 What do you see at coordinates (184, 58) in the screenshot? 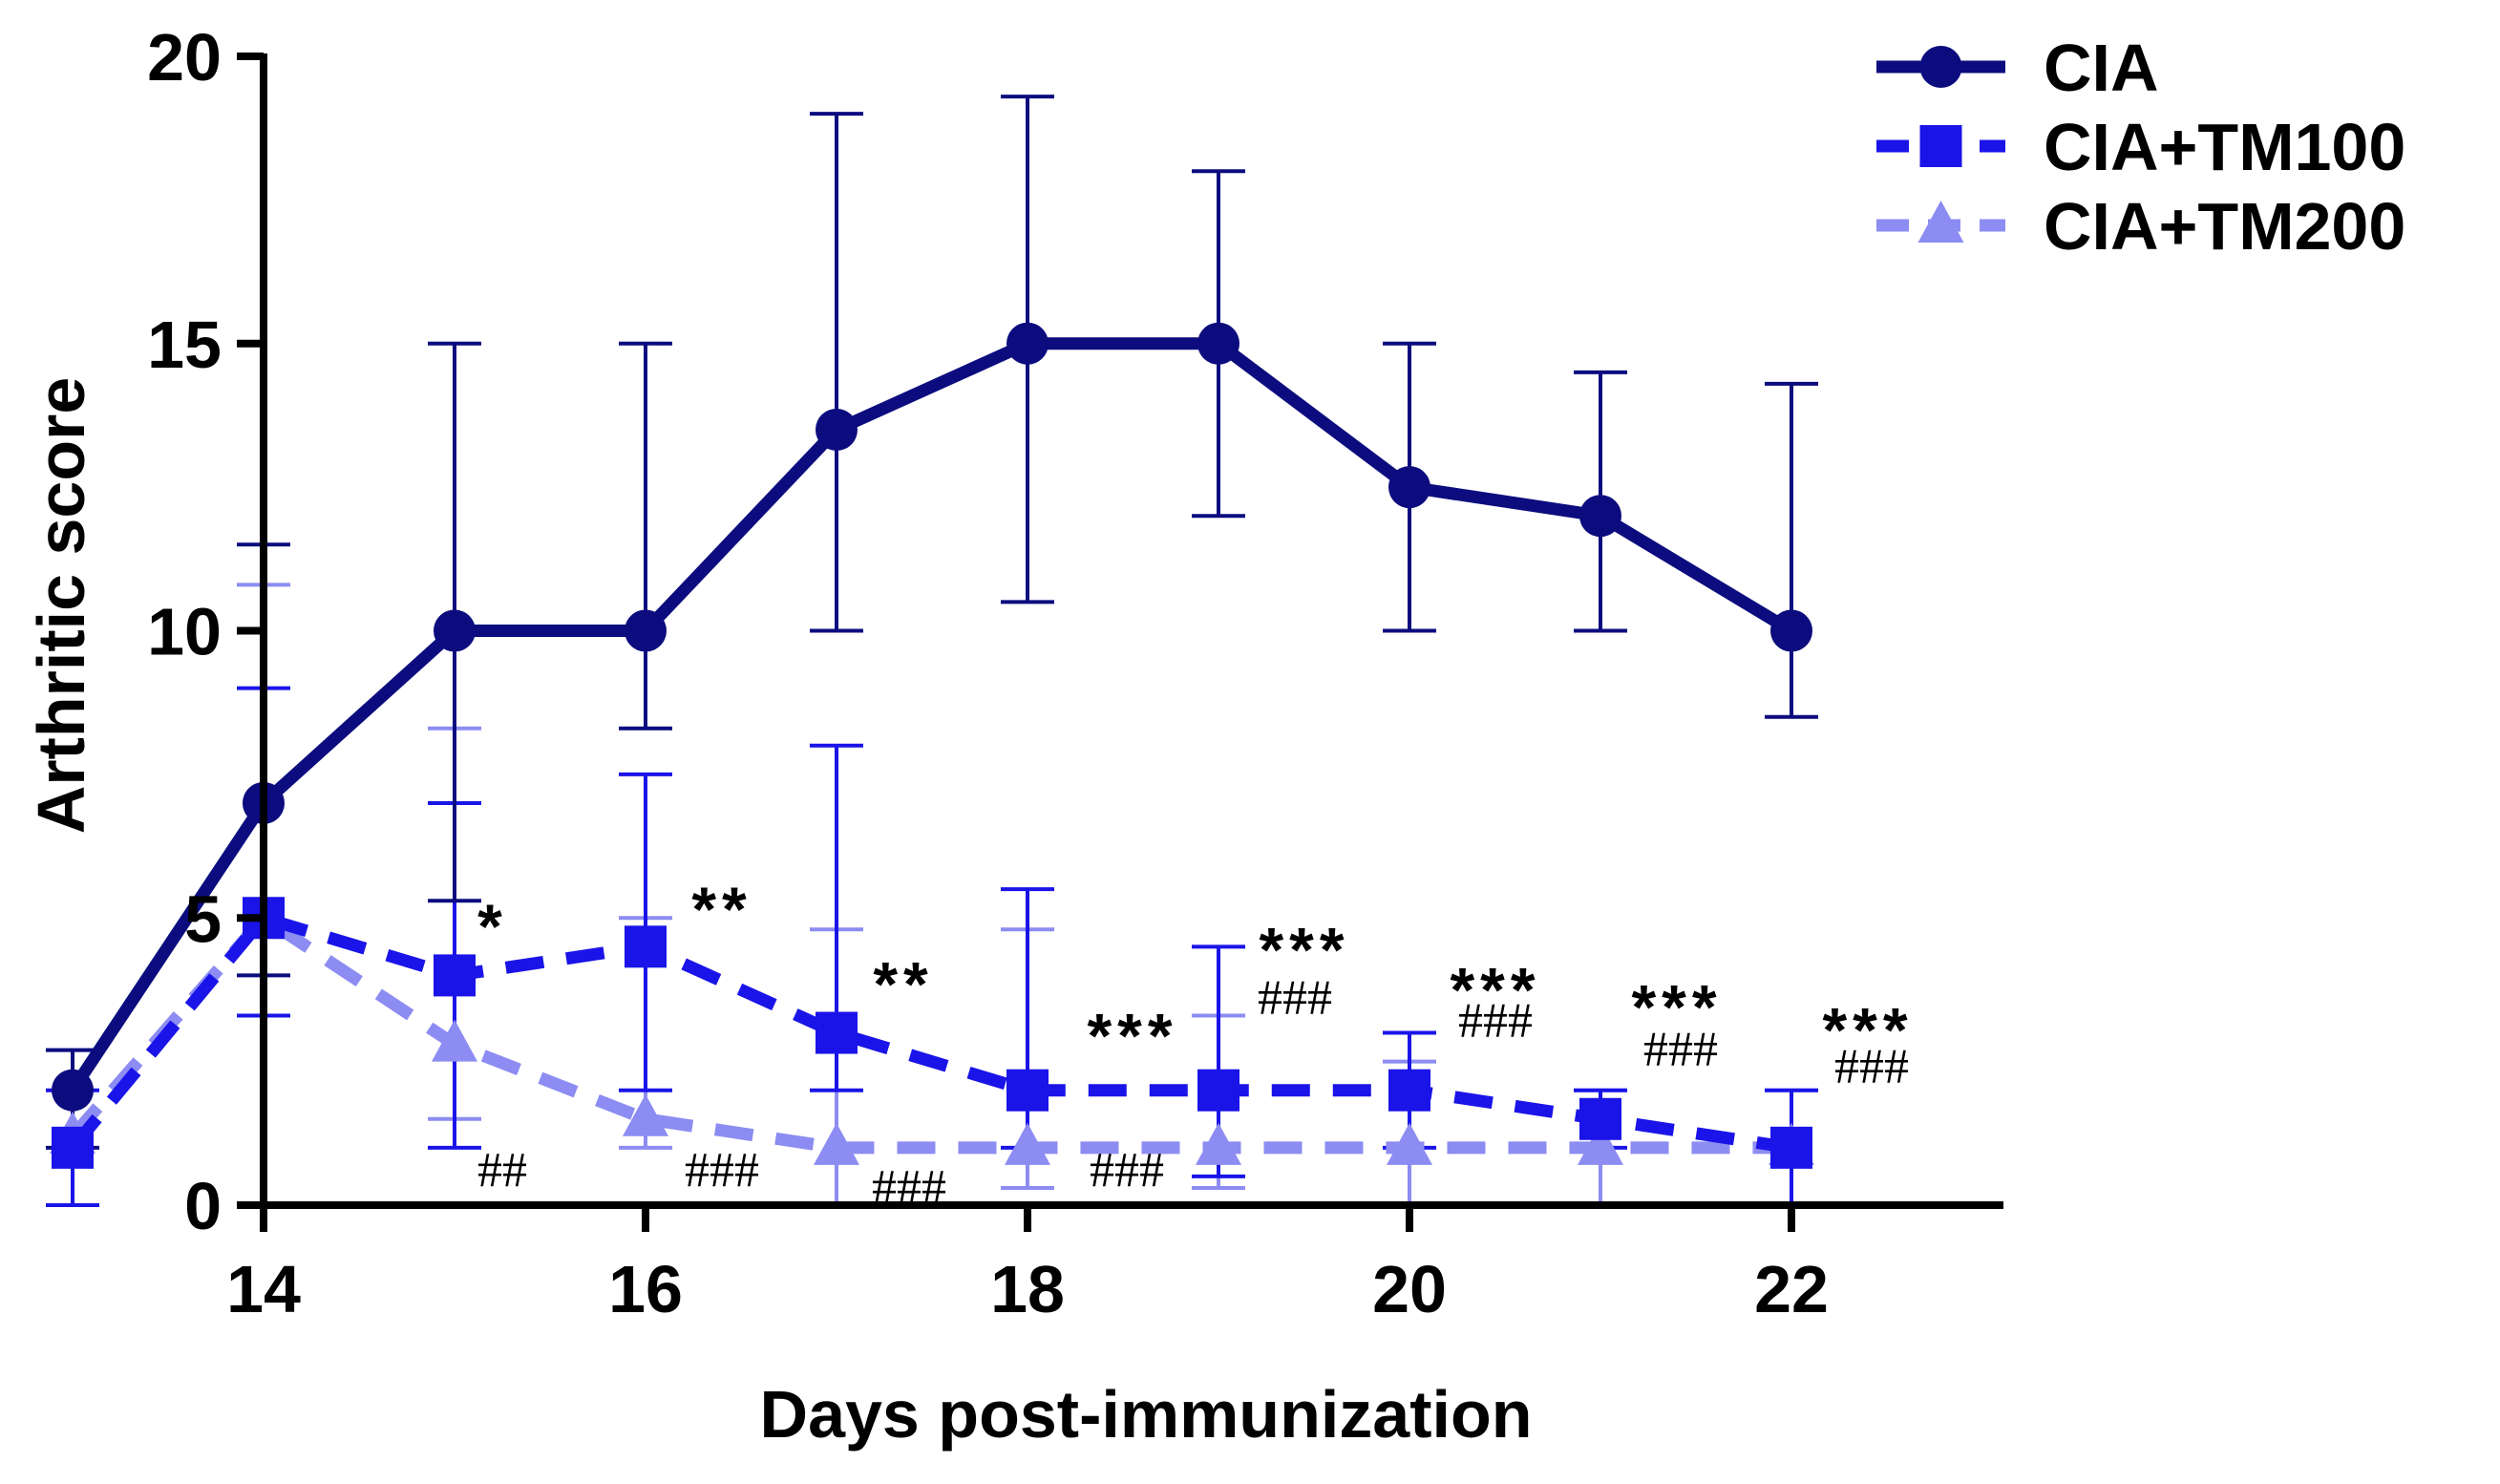
I see `y-tick-label: 20` at bounding box center [184, 58].